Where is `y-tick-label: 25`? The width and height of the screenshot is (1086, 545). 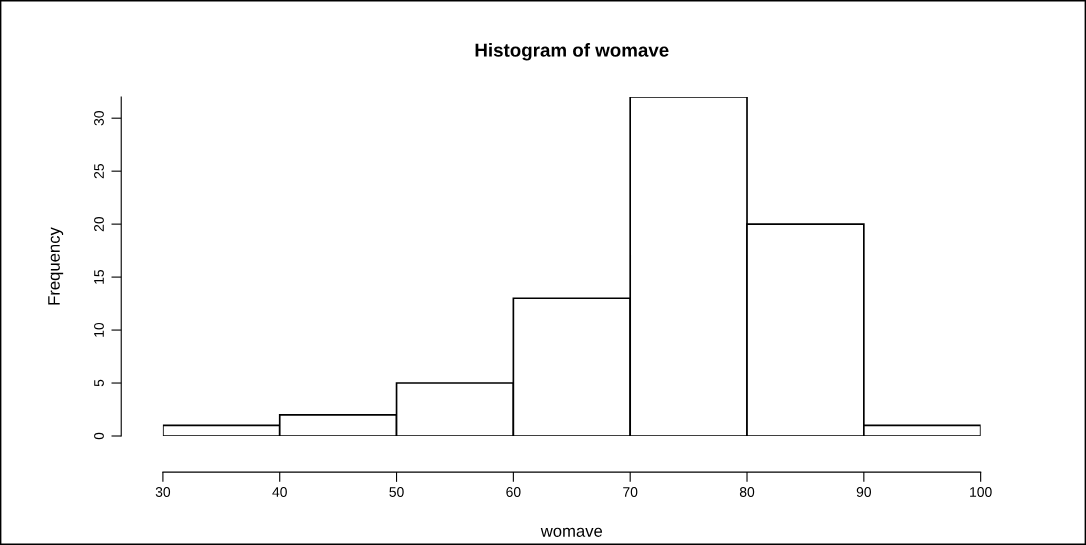
y-tick-label: 25 is located at coordinates (99, 171).